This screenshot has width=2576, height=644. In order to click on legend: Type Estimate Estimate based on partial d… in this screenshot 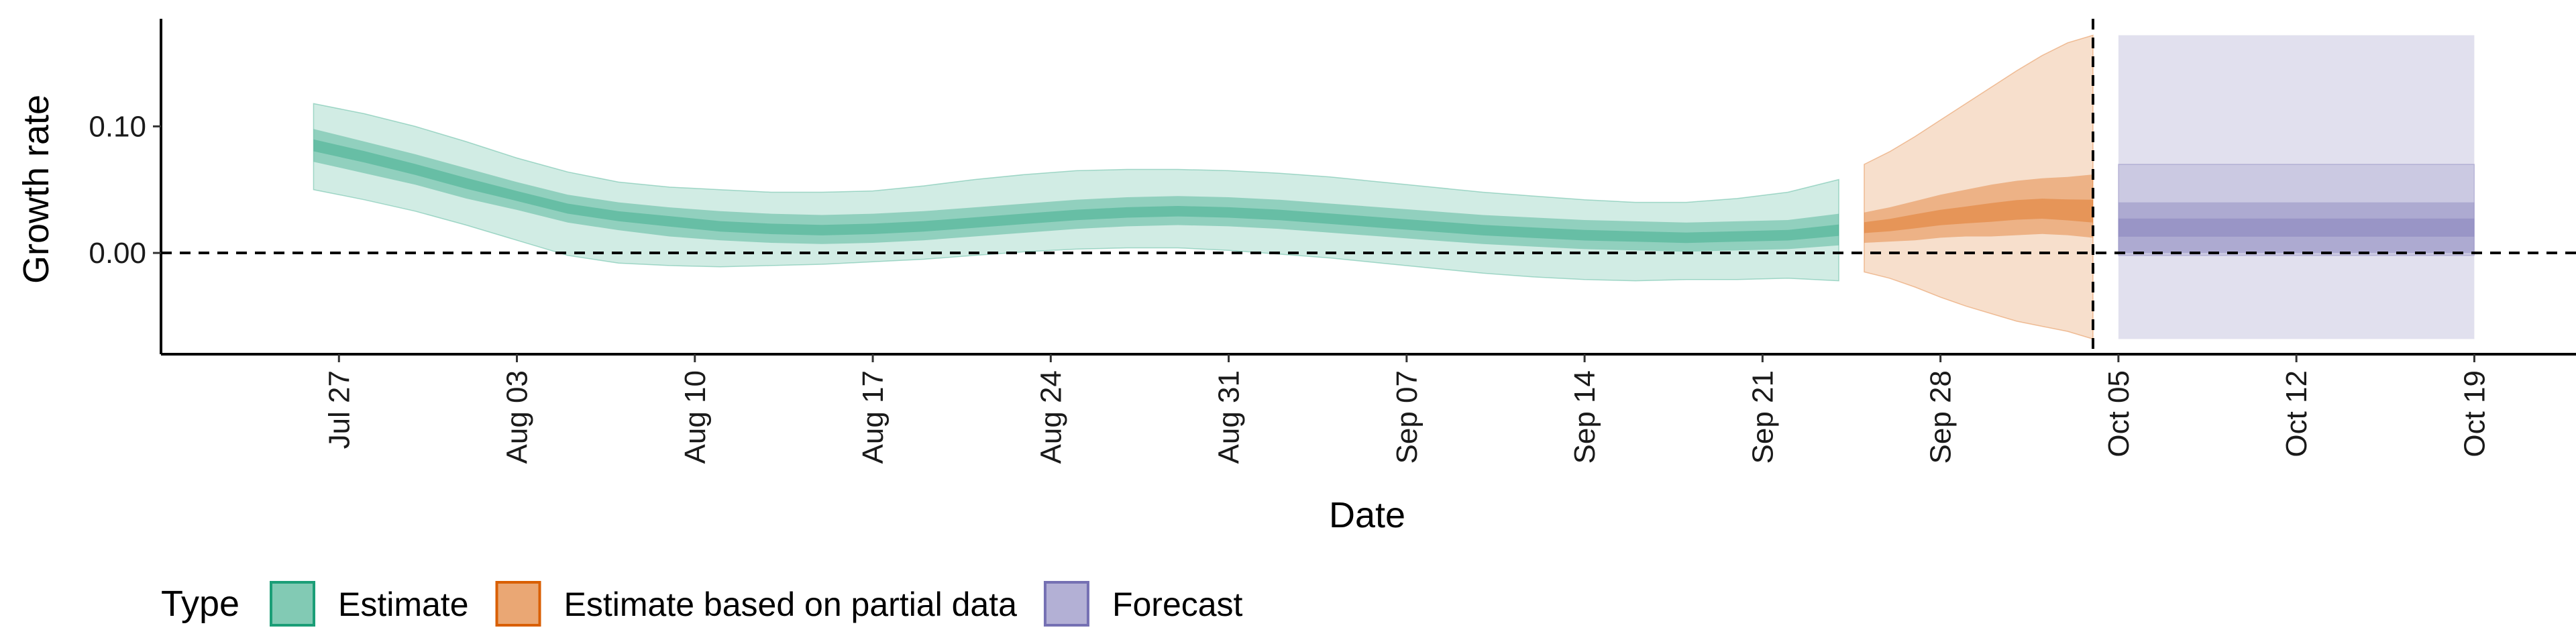, I will do `click(702, 604)`.